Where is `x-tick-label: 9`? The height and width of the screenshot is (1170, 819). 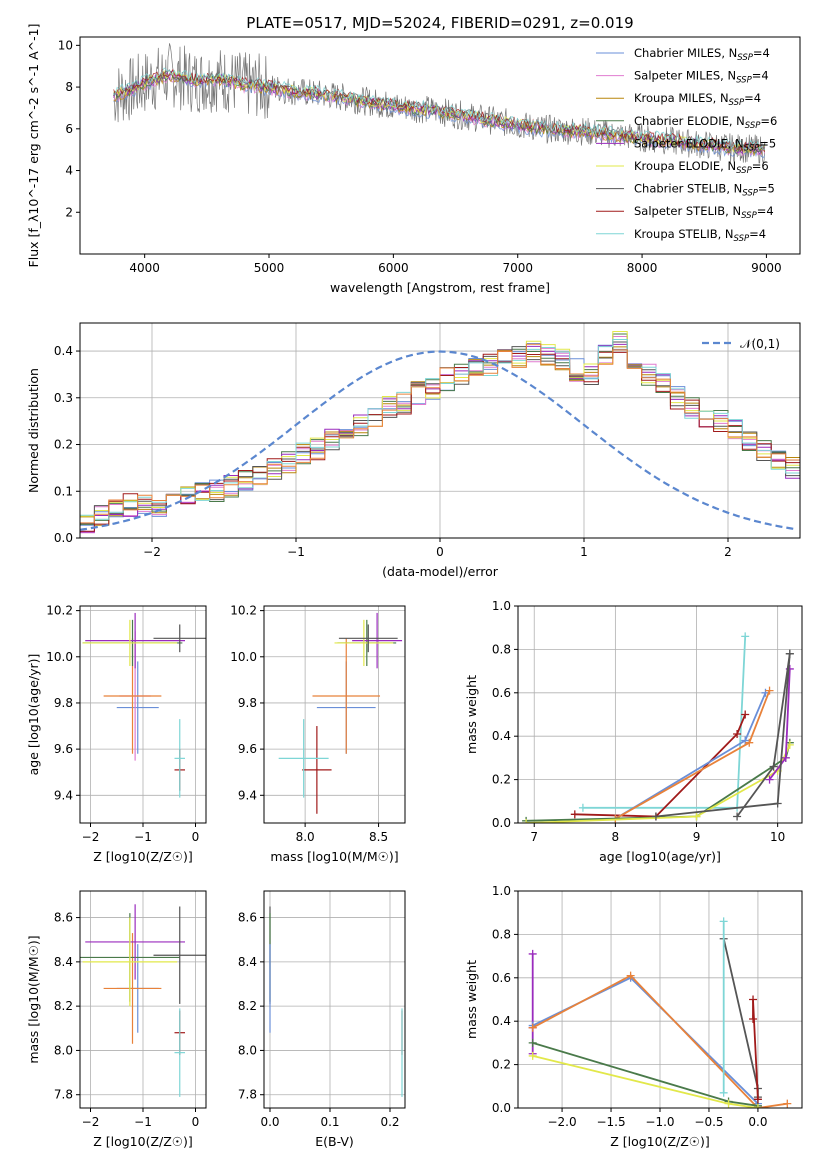 x-tick-label: 9 is located at coordinates (697, 837).